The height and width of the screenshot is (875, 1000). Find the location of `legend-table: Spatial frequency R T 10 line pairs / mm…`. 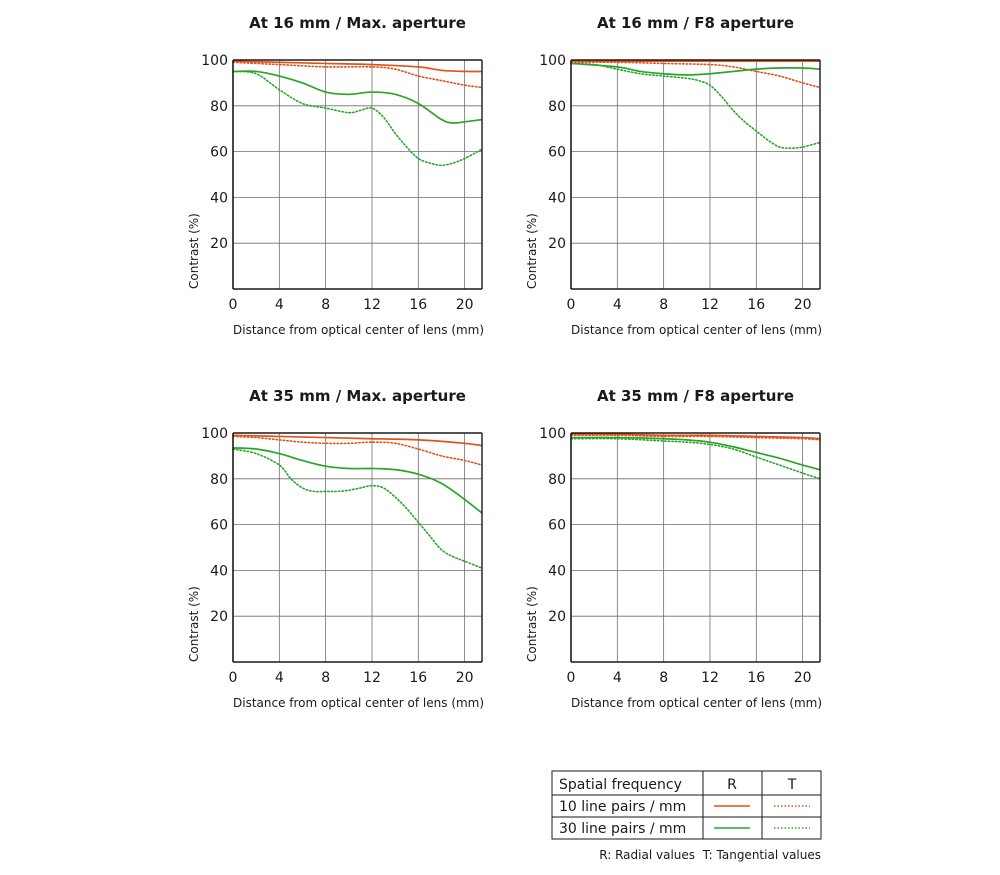

legend-table: Spatial frequency R T 10 line pairs / mm… is located at coordinates (686, 816).